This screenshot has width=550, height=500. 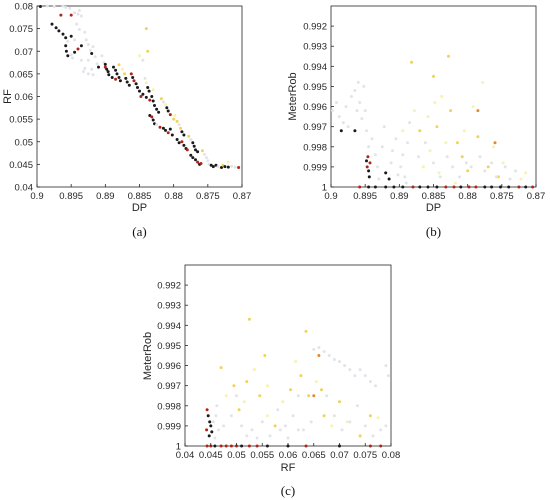 What do you see at coordinates (315, 127) in the screenshot?
I see `panel-b-y-tick-label: 0.997` at bounding box center [315, 127].